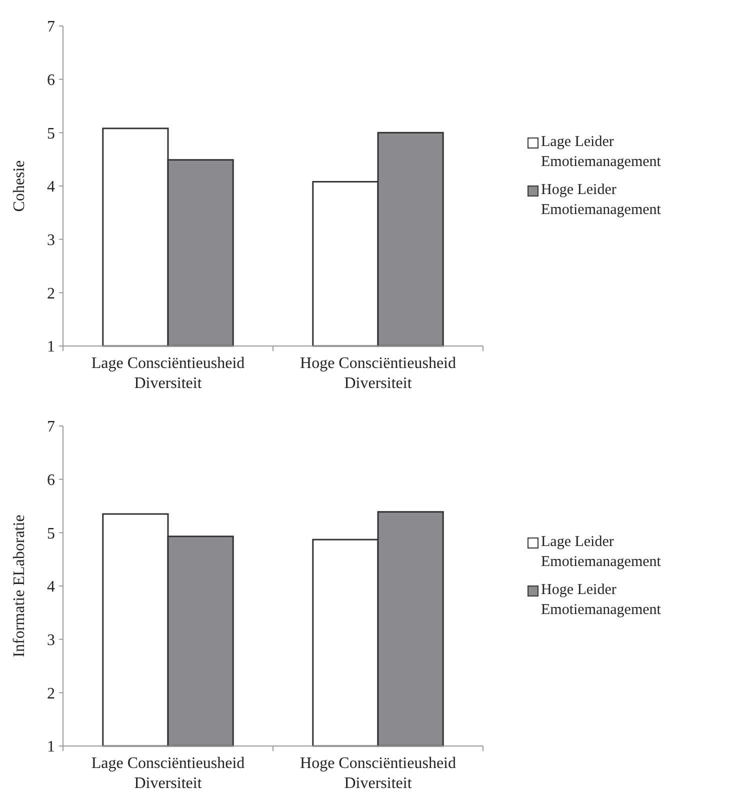 The image size is (731, 811). I want to click on y-axis-title: Informatie ELaboratie, so click(19, 586).